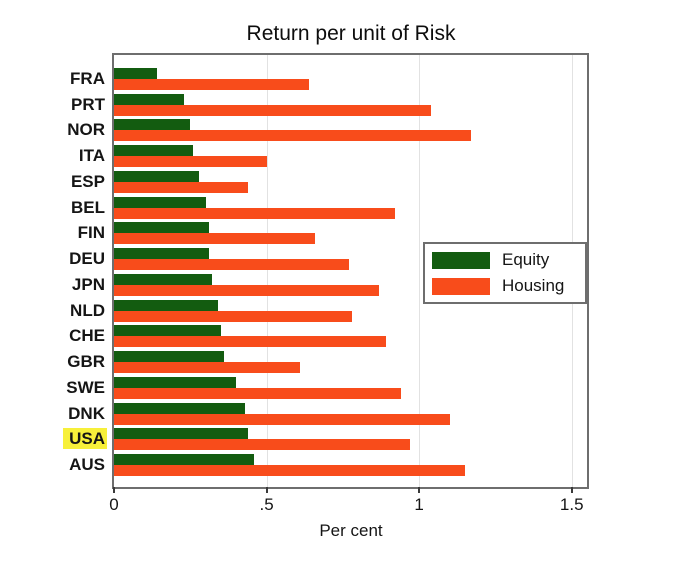 Image resolution: width=690 pixels, height=583 pixels. Describe the element at coordinates (184, 460) in the screenshot. I see `equity-bar-aus` at that location.